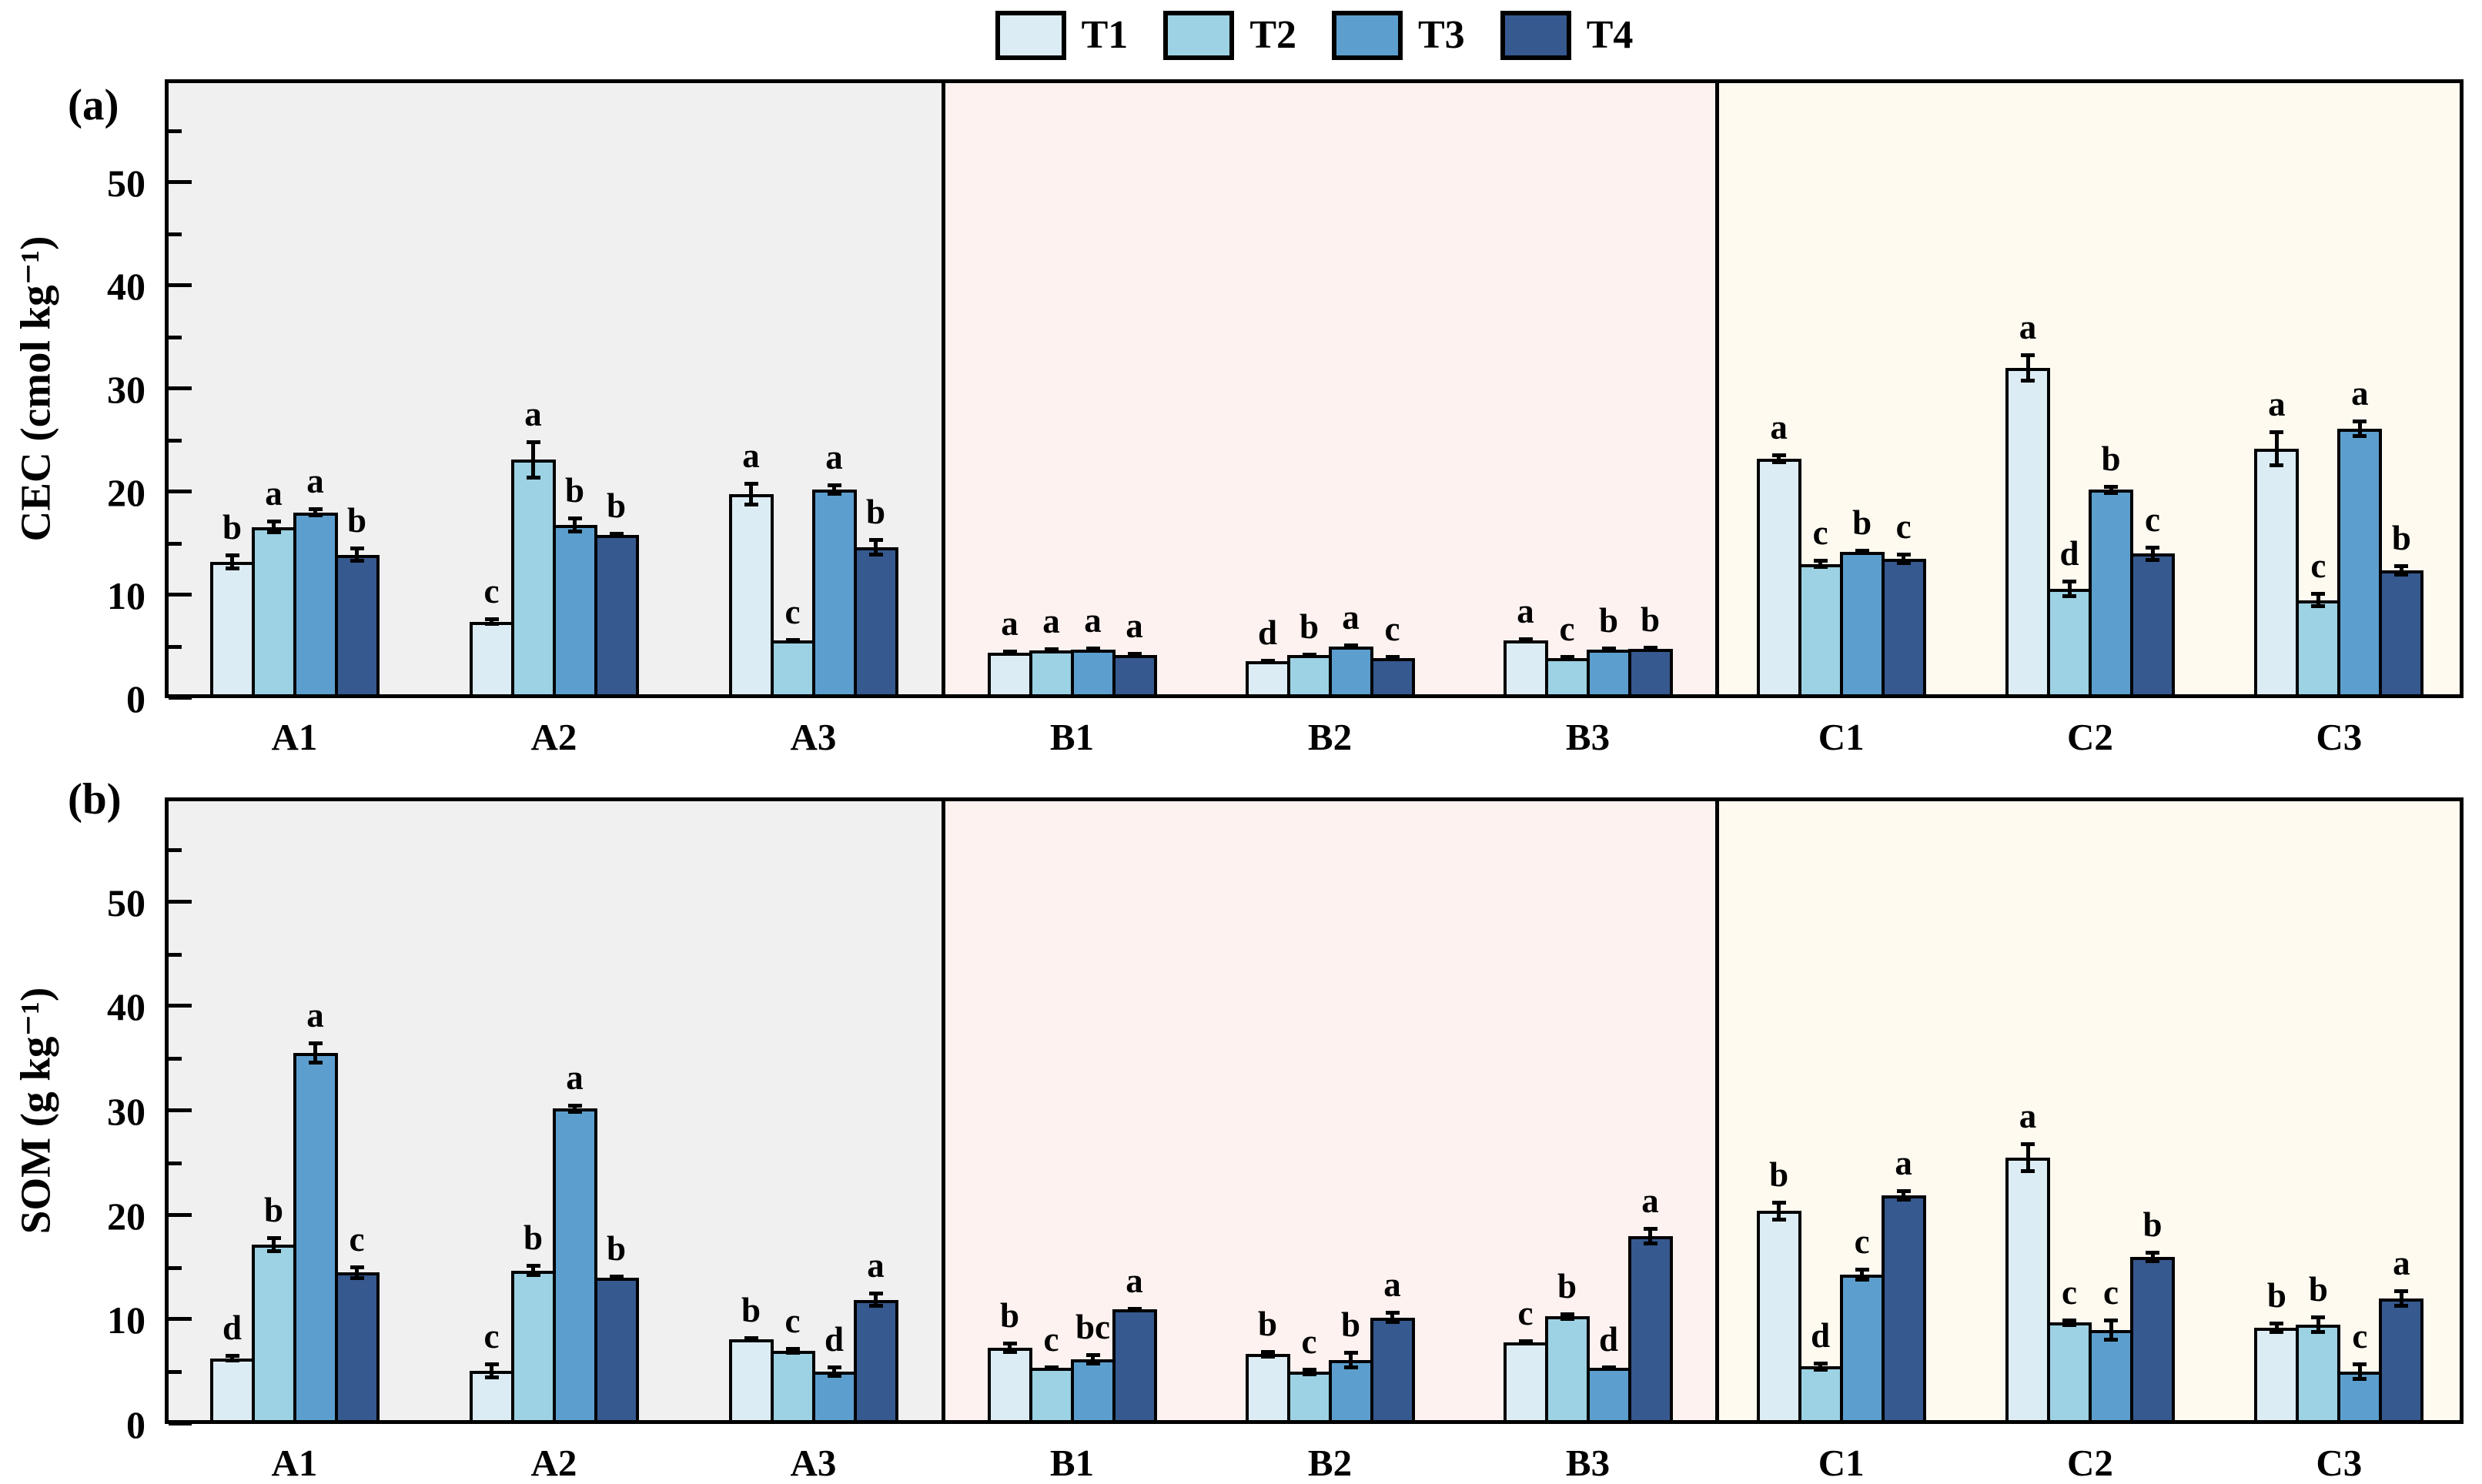  I want to click on bar-T3, so click(315, 1238).